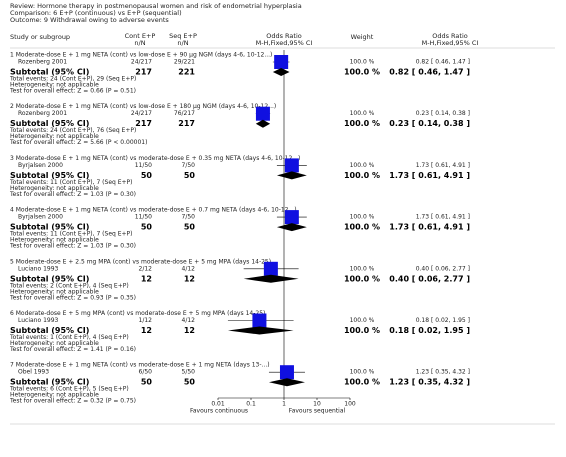  Describe the element at coordinates (69, 337) in the screenshot. I see `total-events: Total events: 1 (Cont E+P), 4 (Seq E+P)` at that location.